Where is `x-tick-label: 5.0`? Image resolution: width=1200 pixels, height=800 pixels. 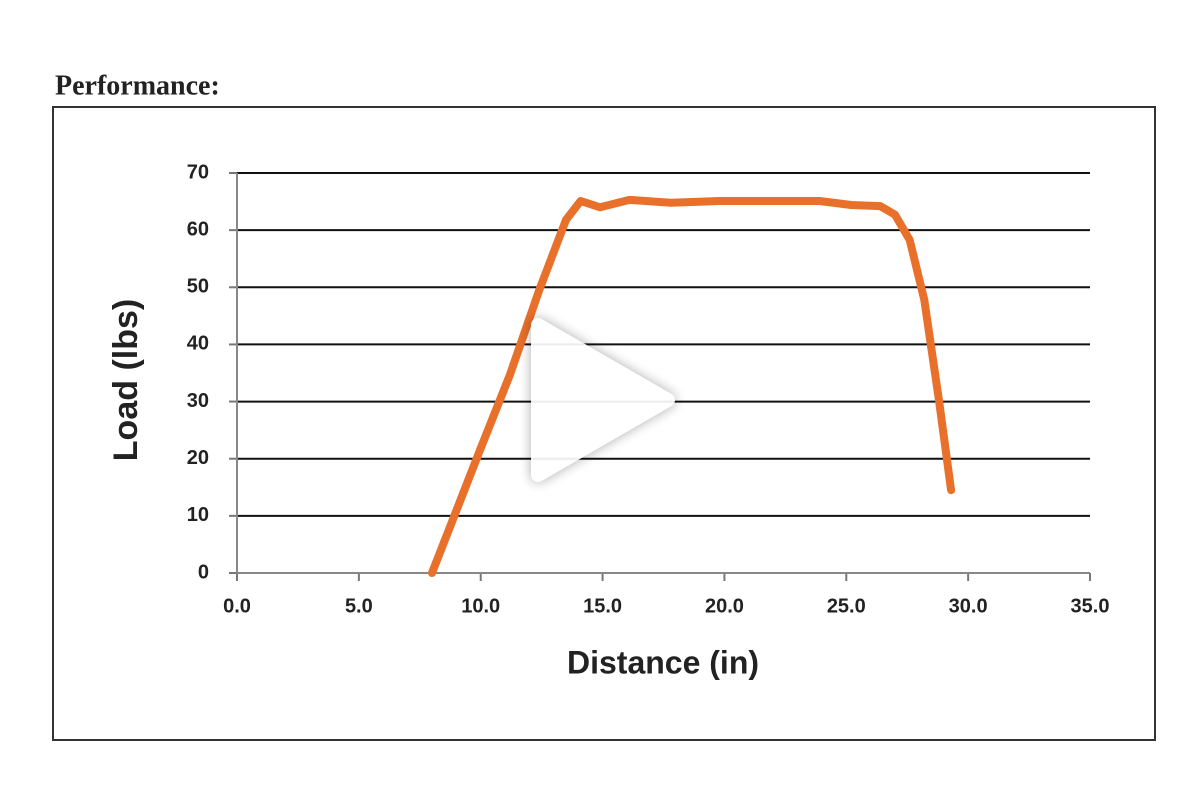 x-tick-label: 5.0 is located at coordinates (359, 606).